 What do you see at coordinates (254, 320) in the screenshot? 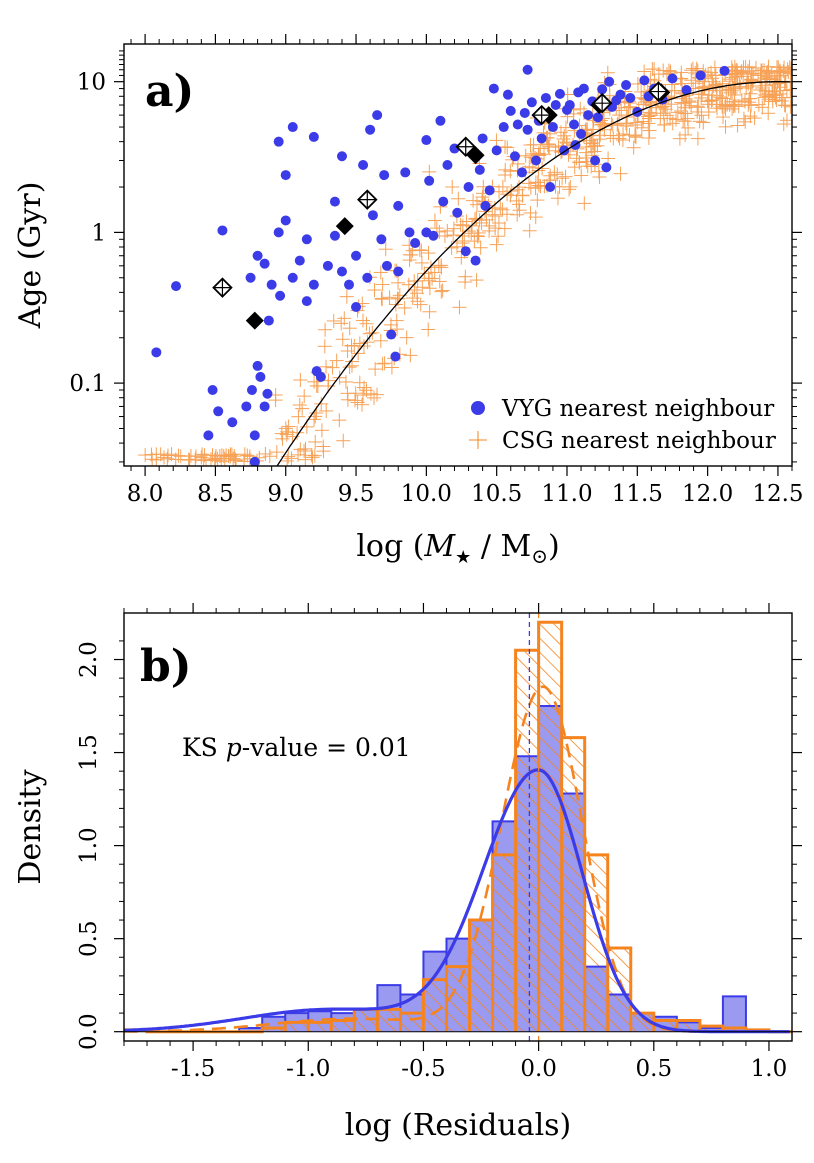
I see `median-filled-diamond` at bounding box center [254, 320].